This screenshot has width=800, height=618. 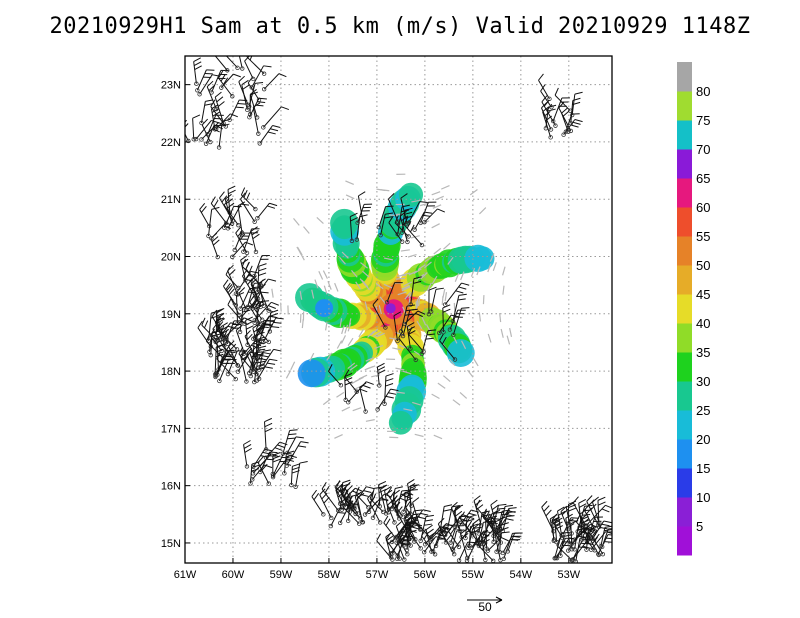 I want to click on y-tick-label: 18N, so click(x=171, y=372).